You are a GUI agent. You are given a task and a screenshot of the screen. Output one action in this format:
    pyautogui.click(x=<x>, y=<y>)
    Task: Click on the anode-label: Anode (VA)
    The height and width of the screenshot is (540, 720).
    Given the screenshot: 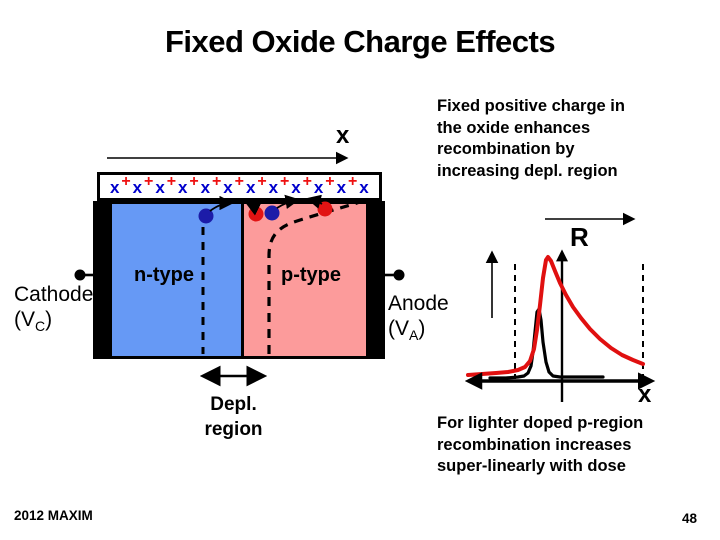 What is the action you would take?
    pyautogui.click(x=418, y=319)
    